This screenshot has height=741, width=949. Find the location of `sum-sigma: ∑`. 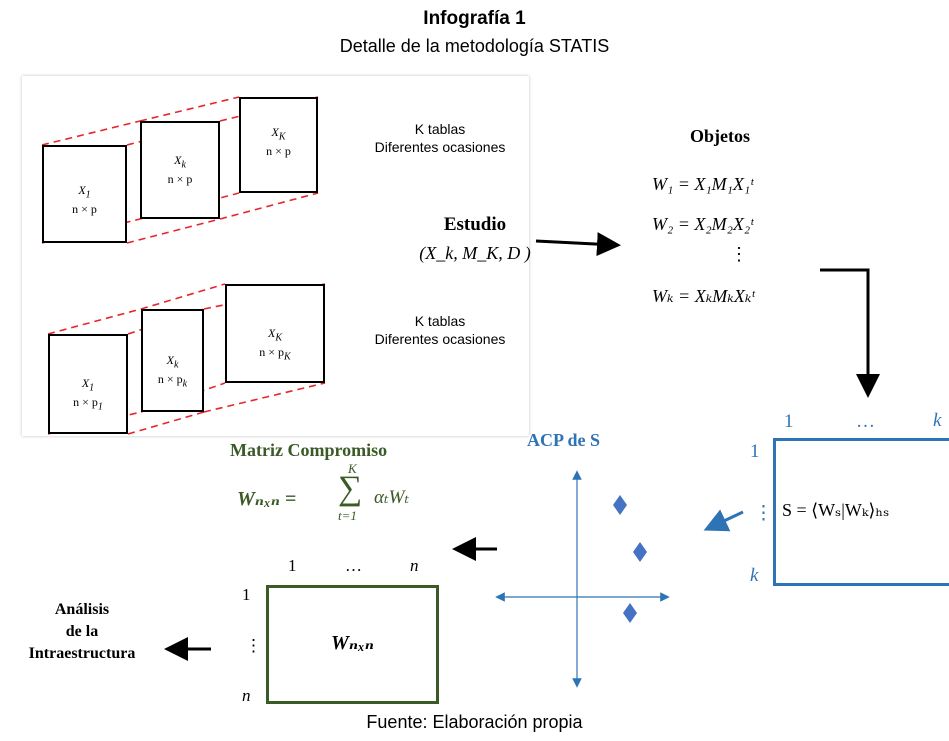

sum-sigma: ∑ is located at coordinates (350, 488).